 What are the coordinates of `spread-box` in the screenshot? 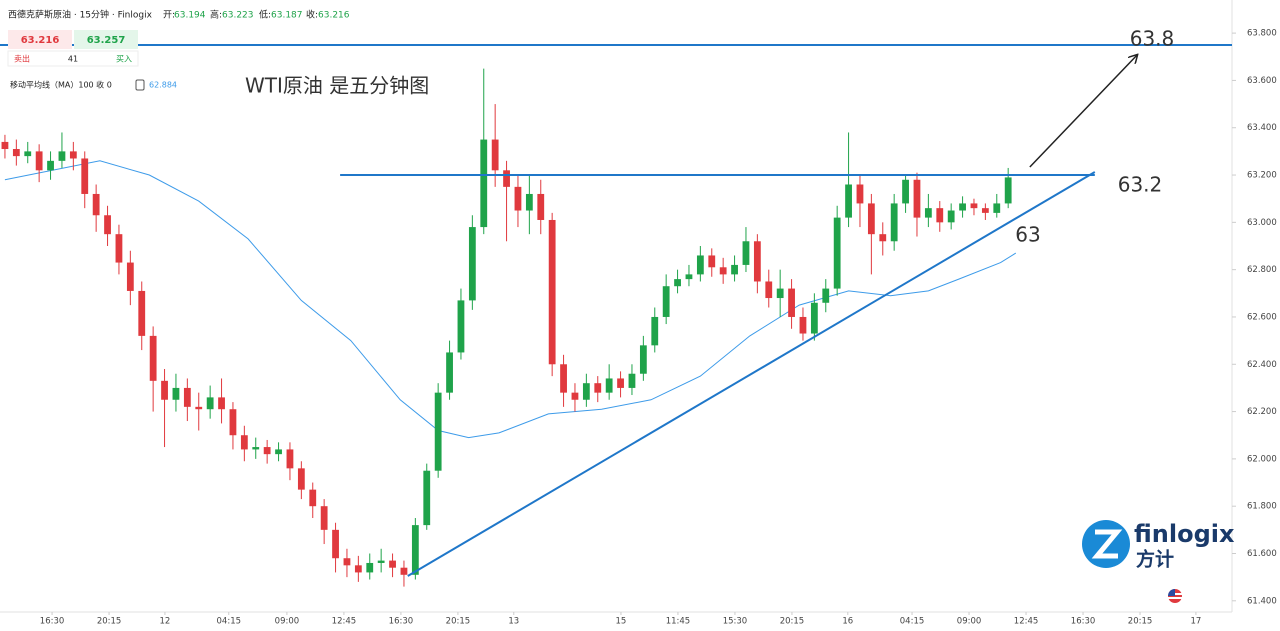 It's located at (73, 58).